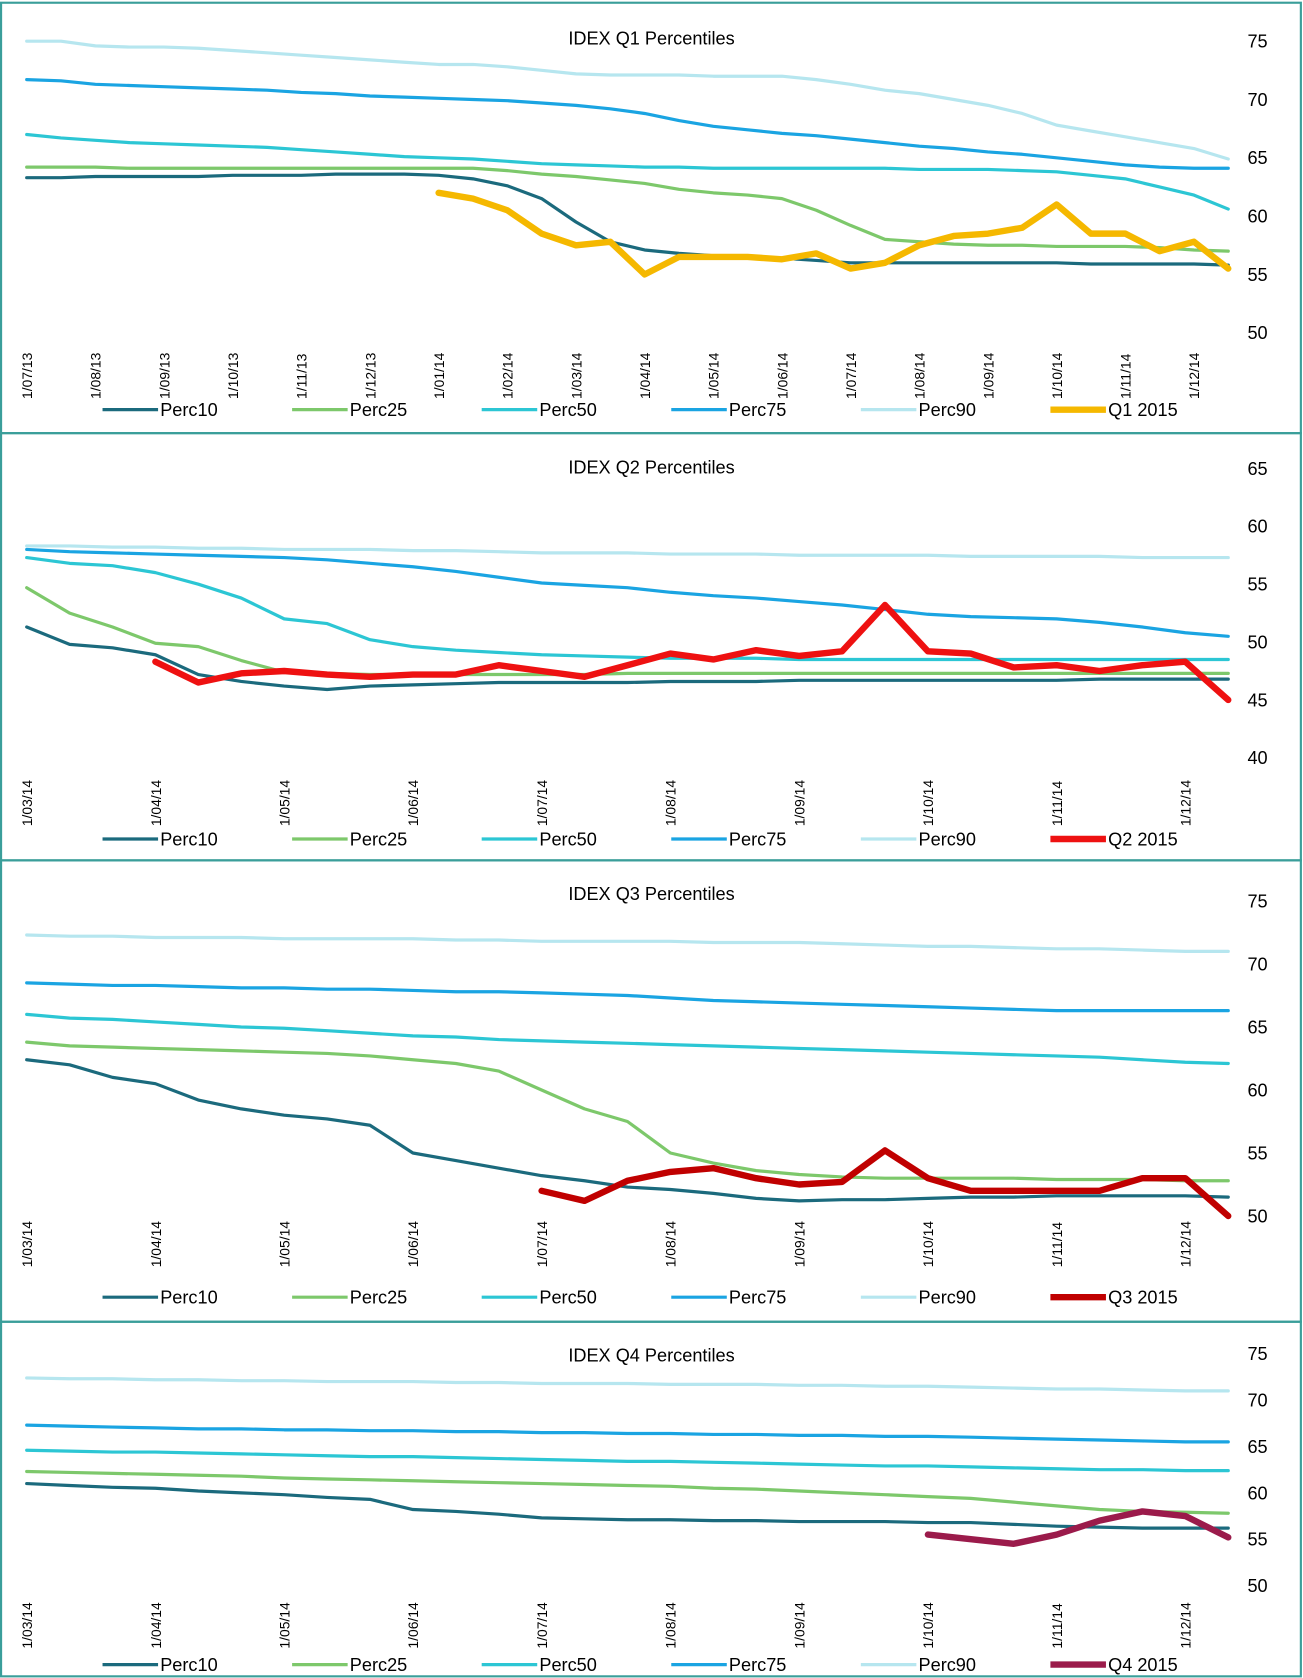  I want to click on x-tick-label: 1/02/14, so click(508, 375).